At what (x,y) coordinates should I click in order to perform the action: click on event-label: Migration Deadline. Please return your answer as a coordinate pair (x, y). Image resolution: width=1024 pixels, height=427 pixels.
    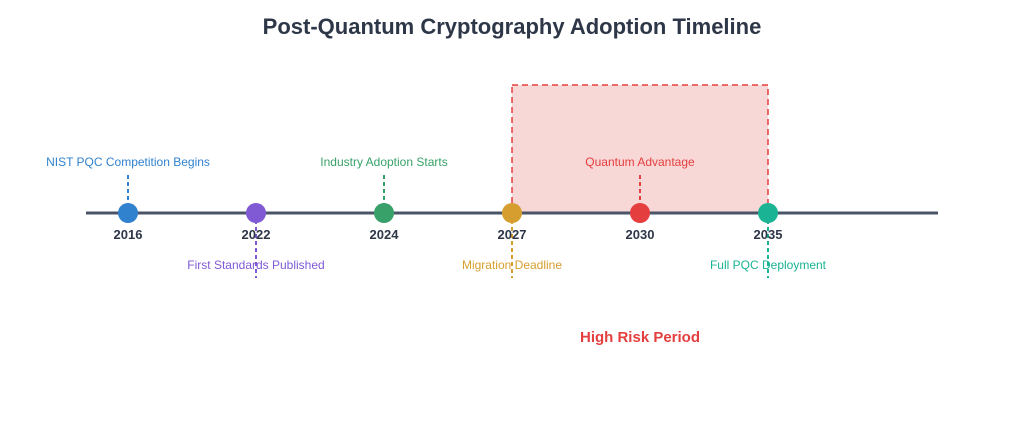
    Looking at the image, I should click on (512, 265).